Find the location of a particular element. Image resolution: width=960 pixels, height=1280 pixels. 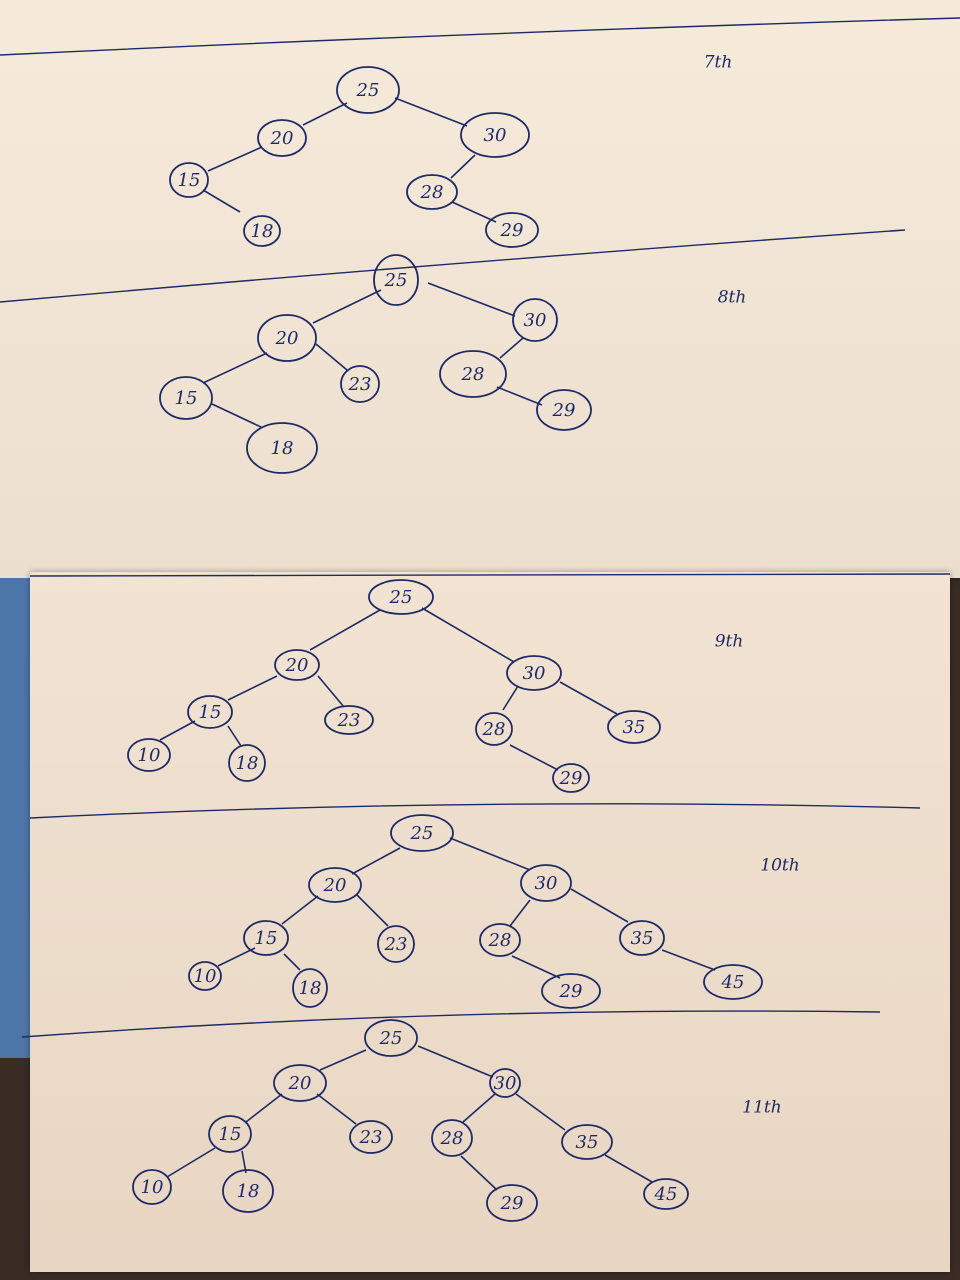

panel-step-8: 8th 25 20 30 15 23 28 18 29 is located at coordinates (453, 364).